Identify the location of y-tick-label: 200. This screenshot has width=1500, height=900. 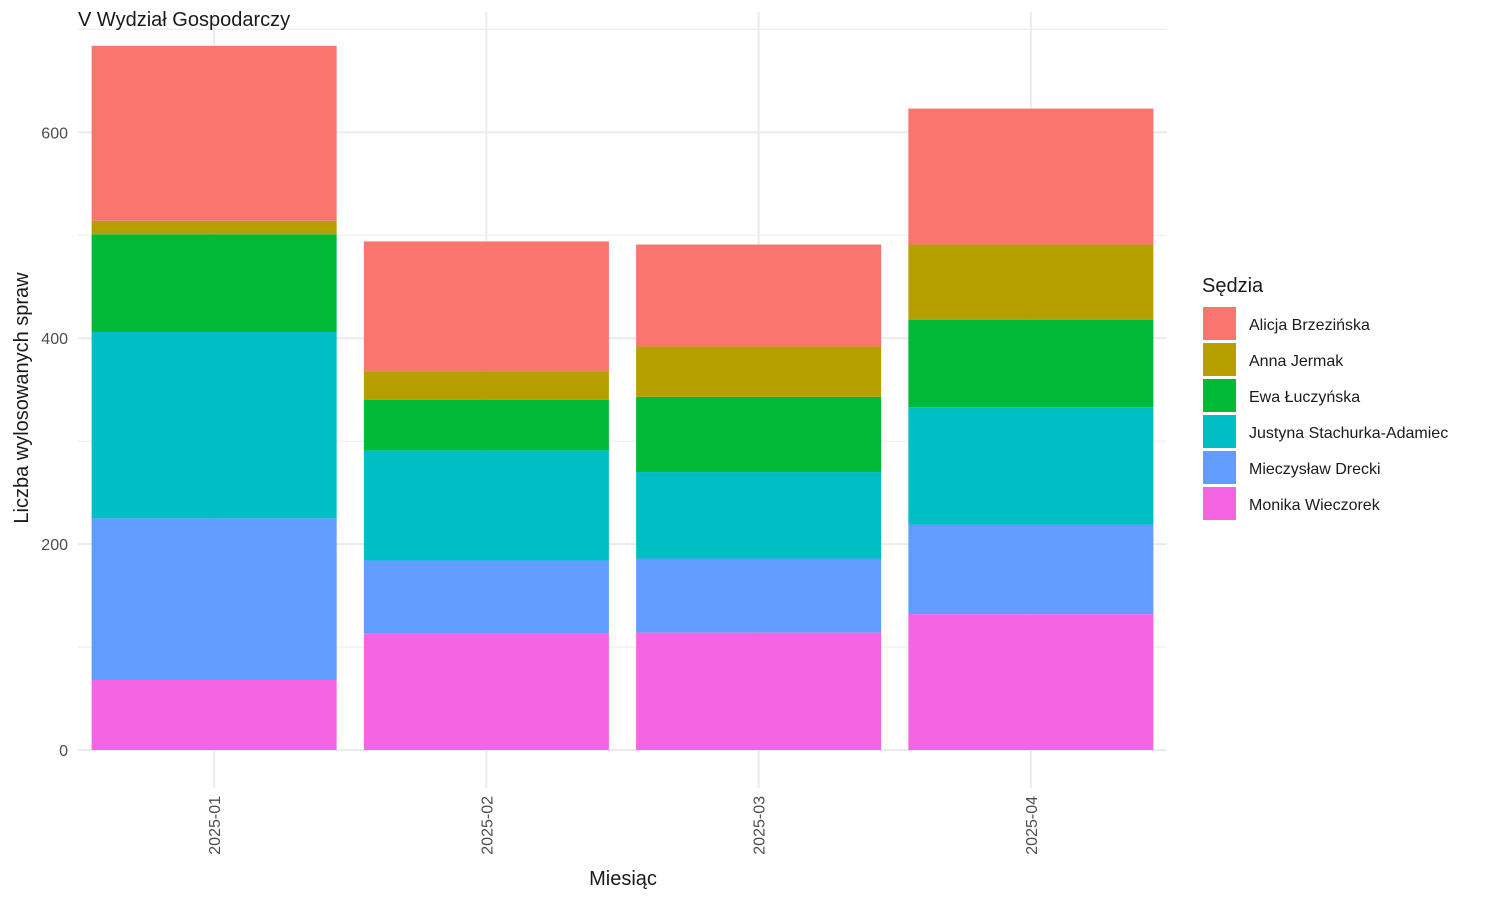
(54, 545).